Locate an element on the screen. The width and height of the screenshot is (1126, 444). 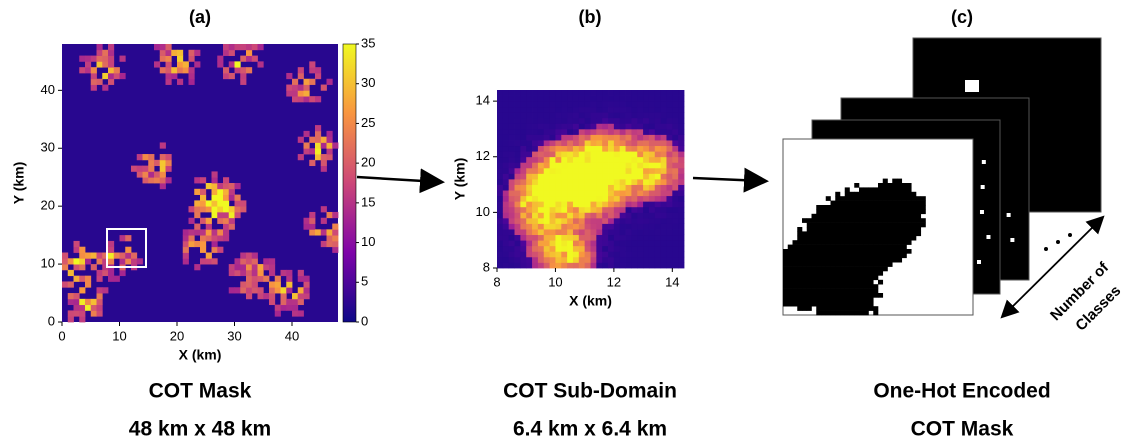
y-tick-label: 12 is located at coordinates (483, 155).